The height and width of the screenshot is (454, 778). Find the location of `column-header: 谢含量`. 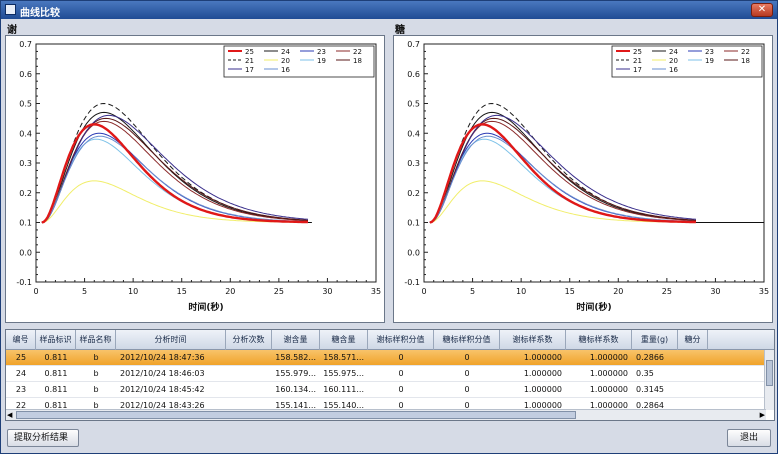

column-header: 谢含量 is located at coordinates (296, 340).